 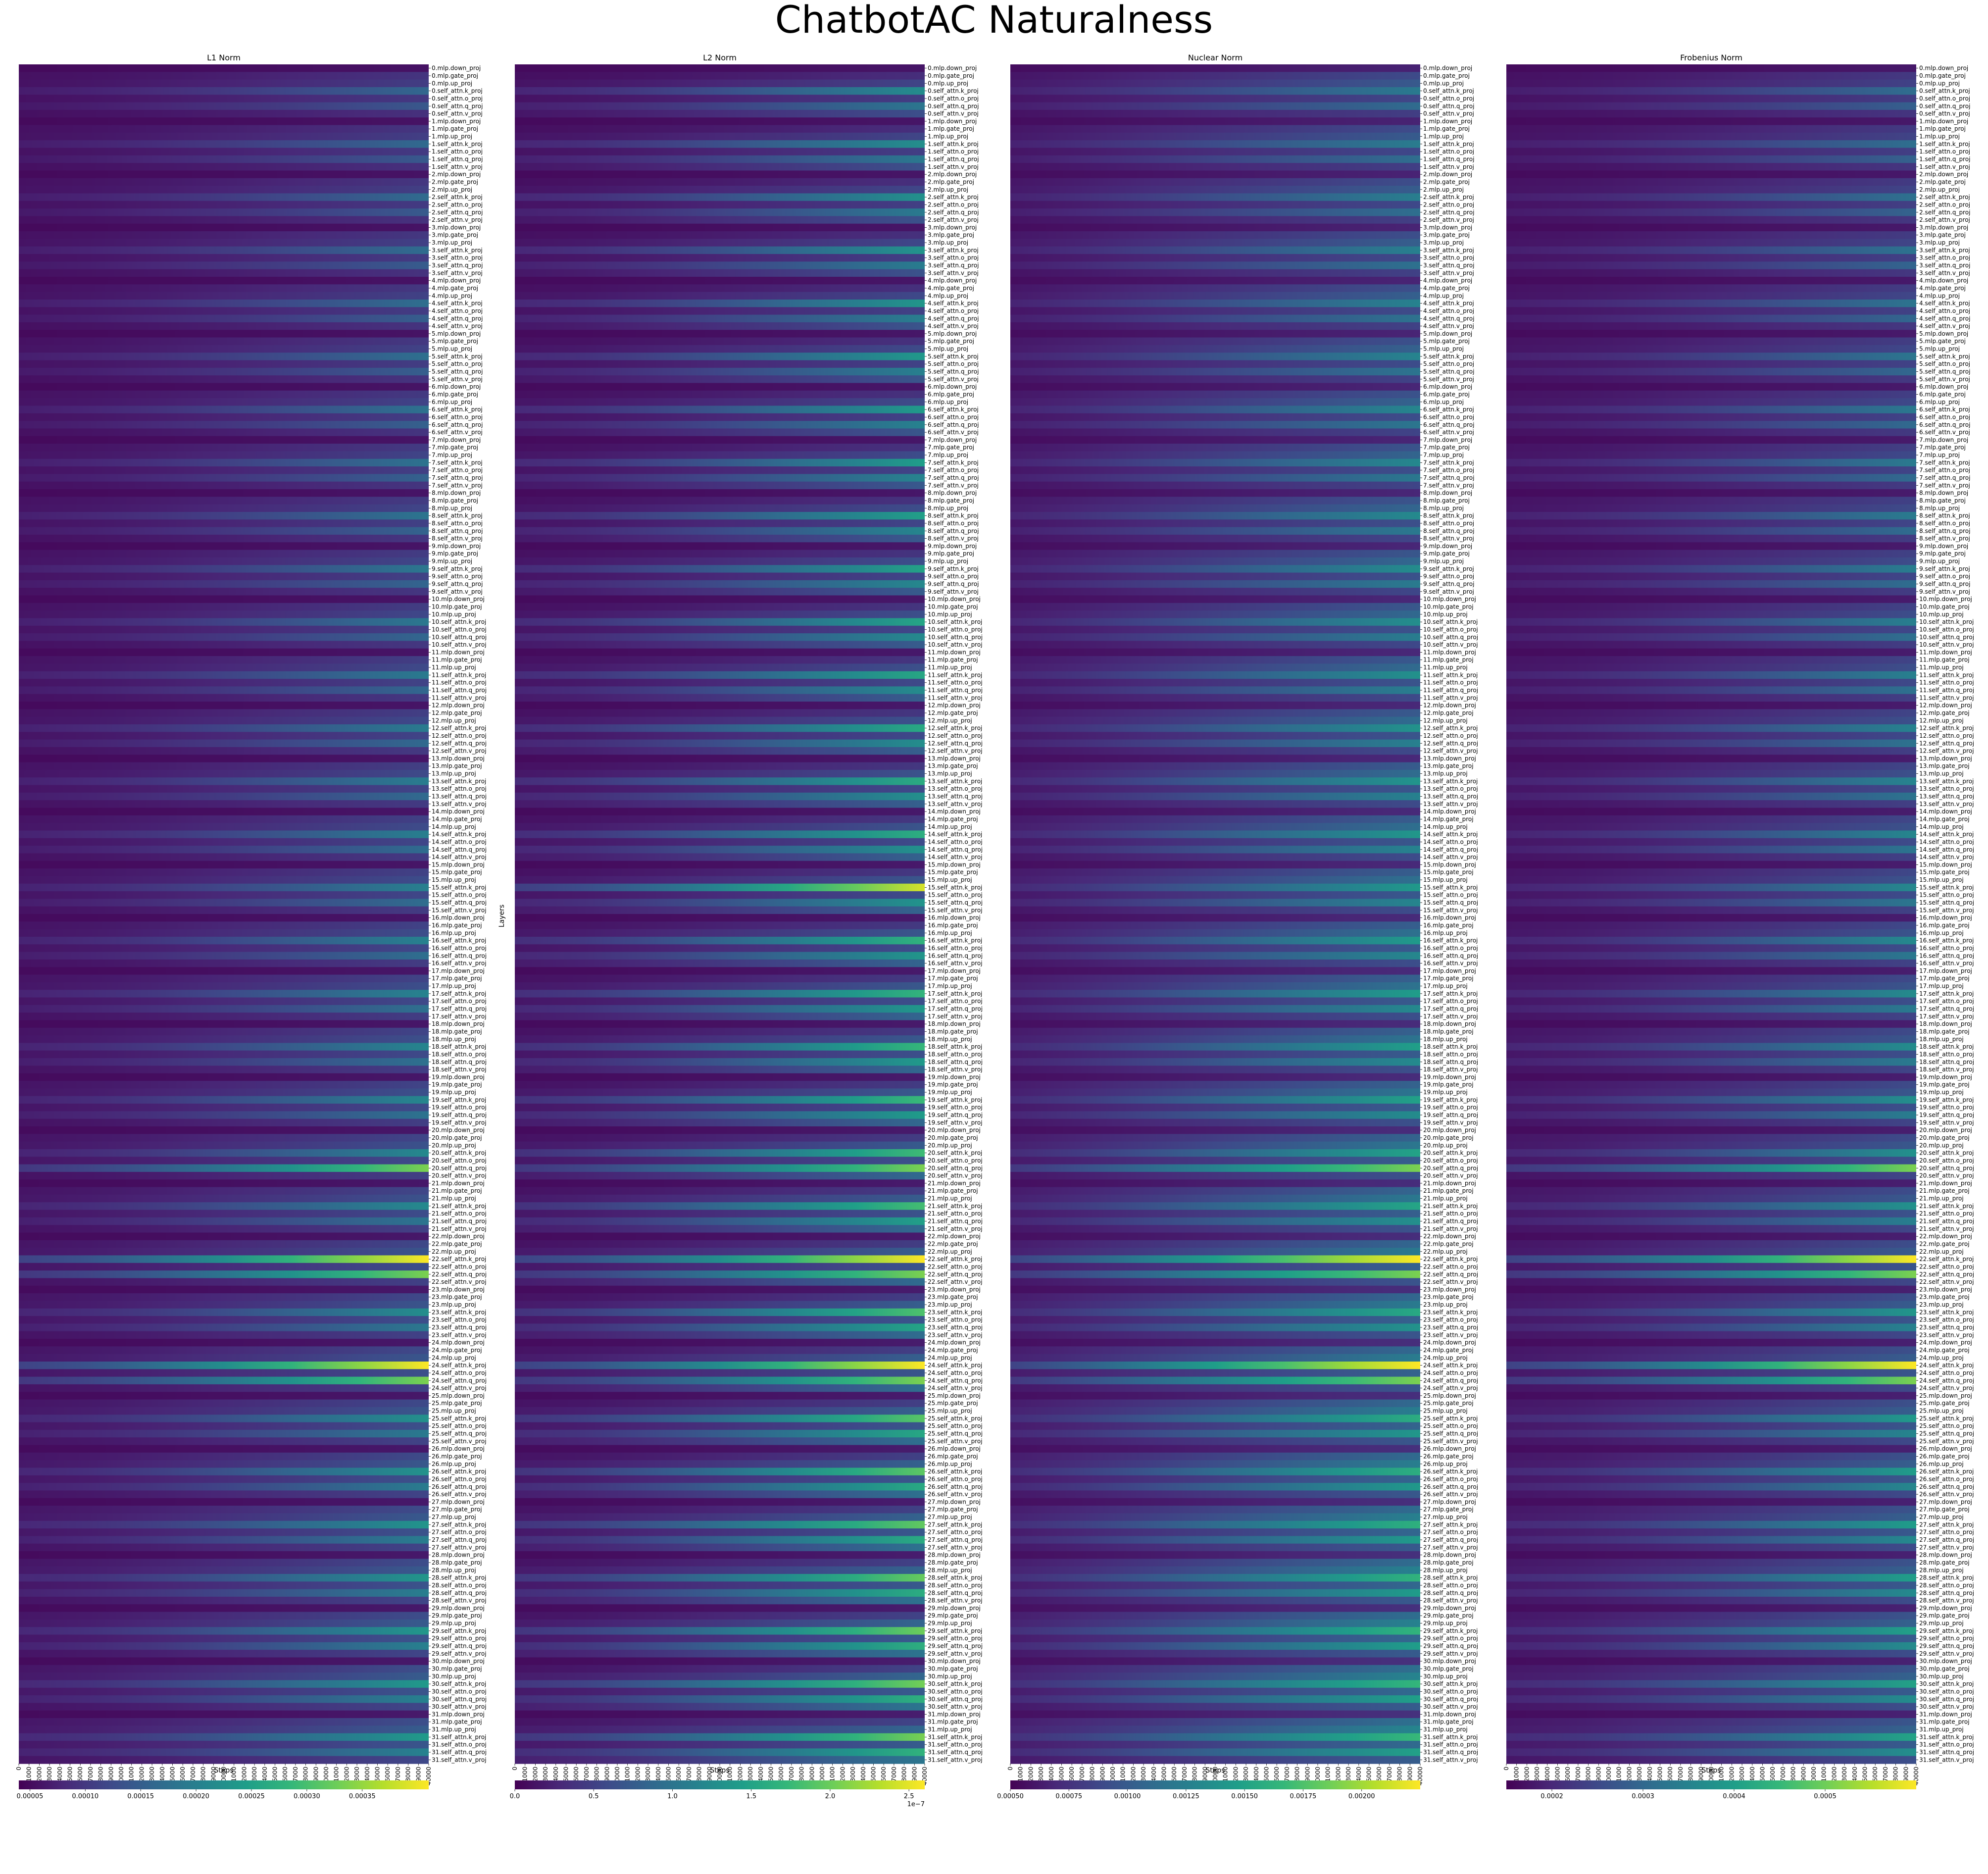 I want to click on row-label: 0.self_attn.q_proj, so click(x=1448, y=105).